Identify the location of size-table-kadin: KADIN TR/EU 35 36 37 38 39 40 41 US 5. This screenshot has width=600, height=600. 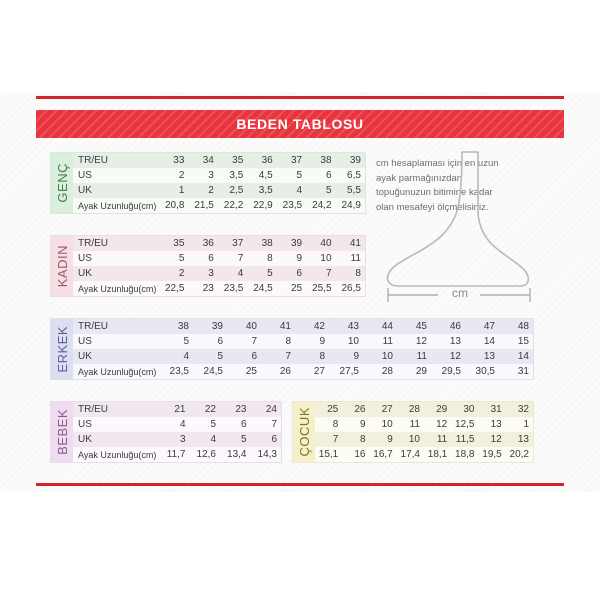
(208, 266).